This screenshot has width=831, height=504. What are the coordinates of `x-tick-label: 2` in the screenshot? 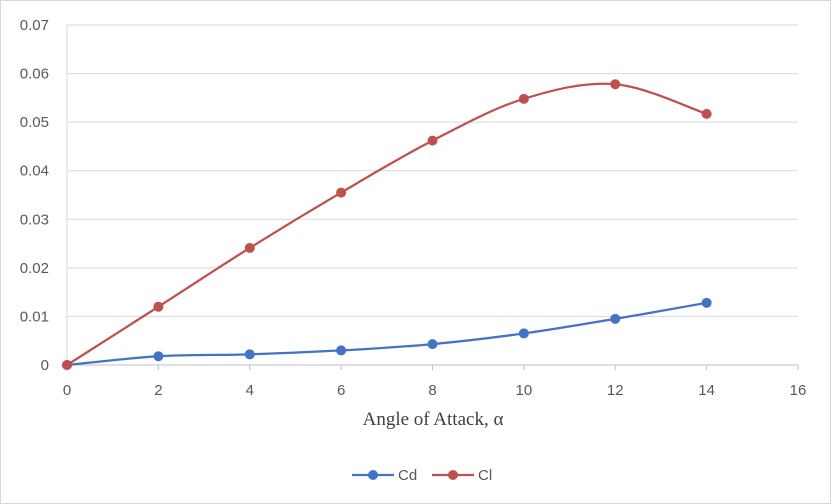 It's located at (158, 390).